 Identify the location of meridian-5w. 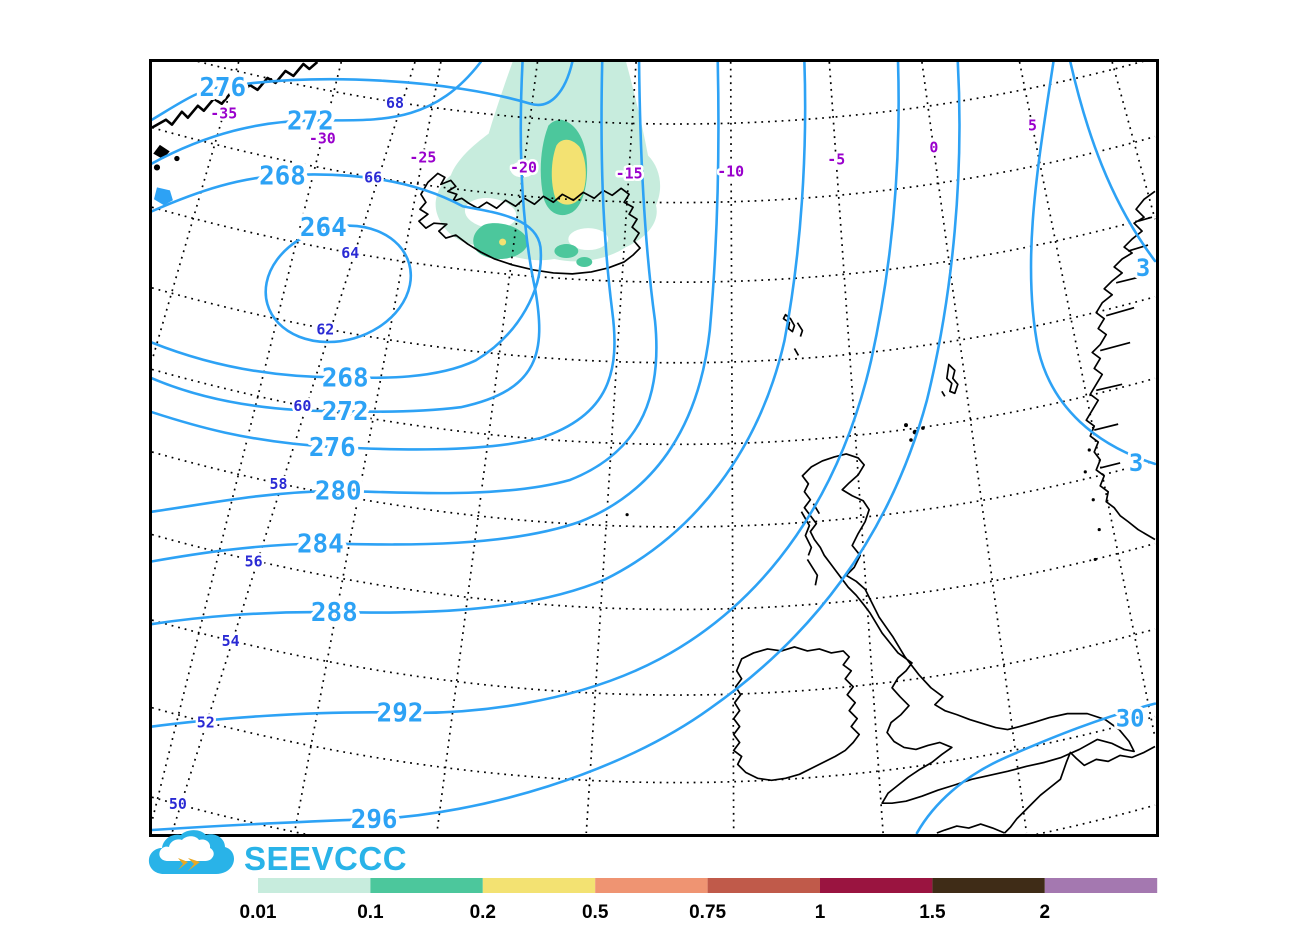
(856, 448).